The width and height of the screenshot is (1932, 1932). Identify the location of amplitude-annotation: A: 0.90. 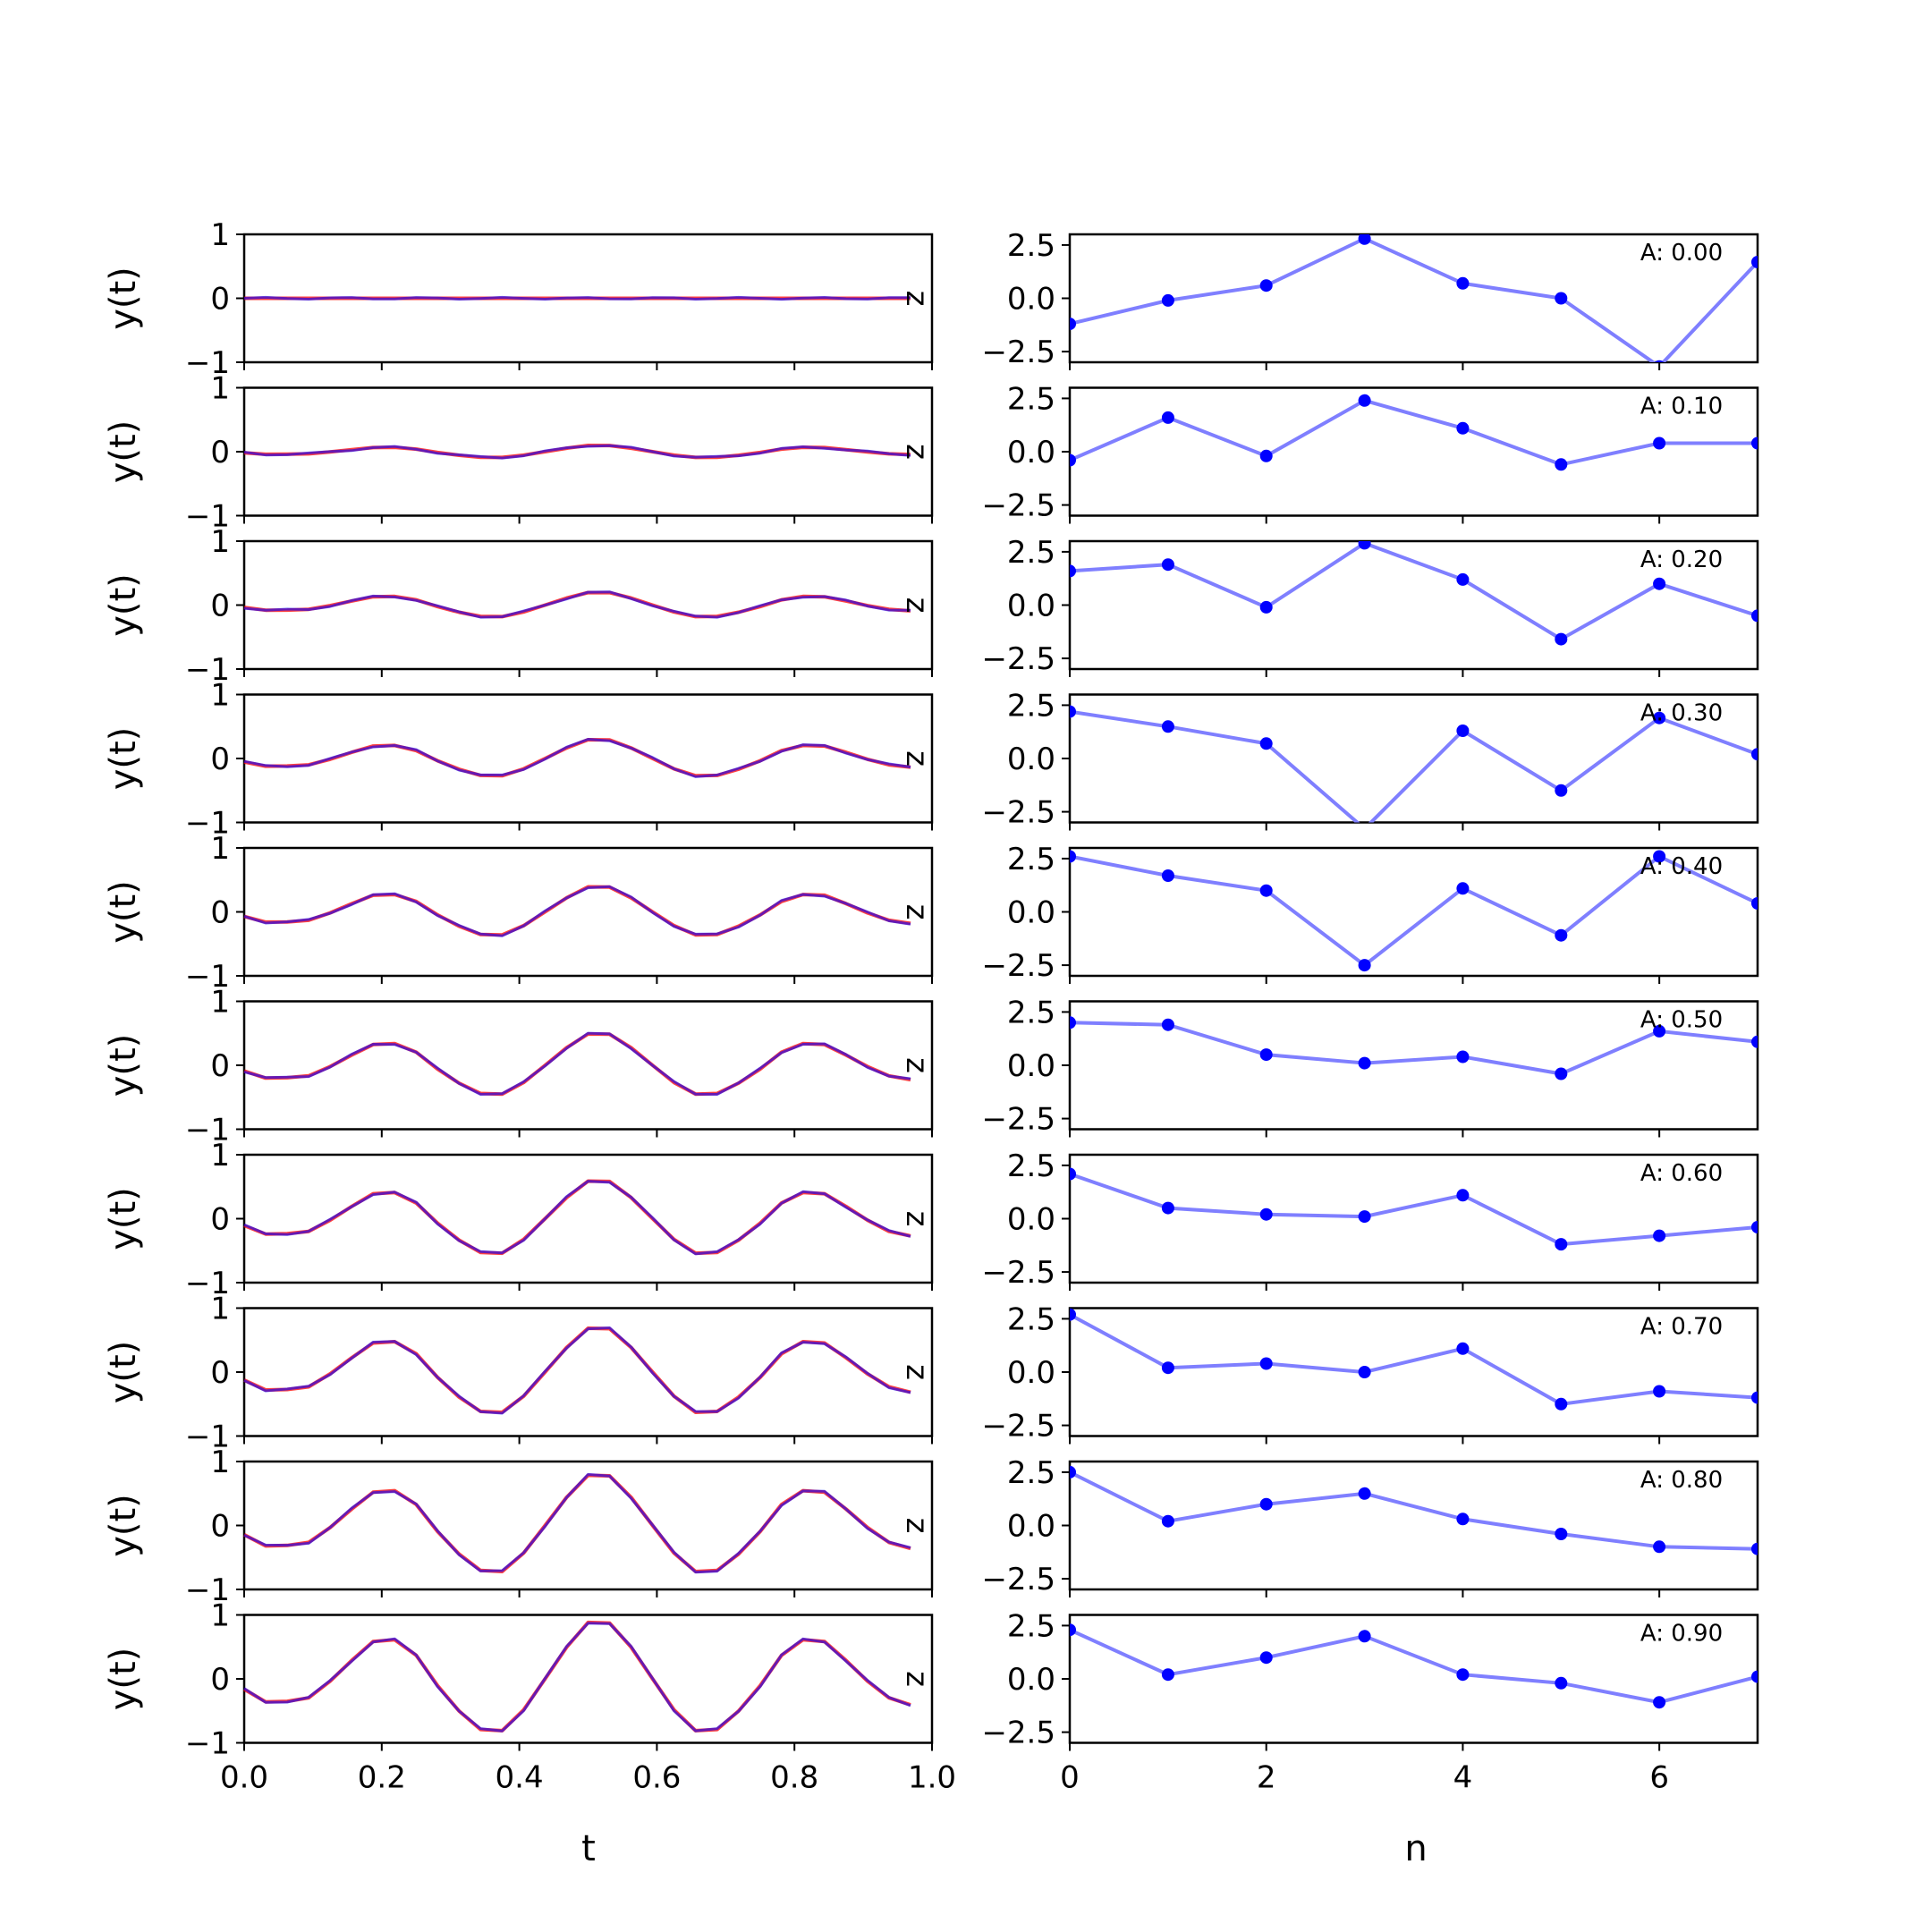
(1681, 1634).